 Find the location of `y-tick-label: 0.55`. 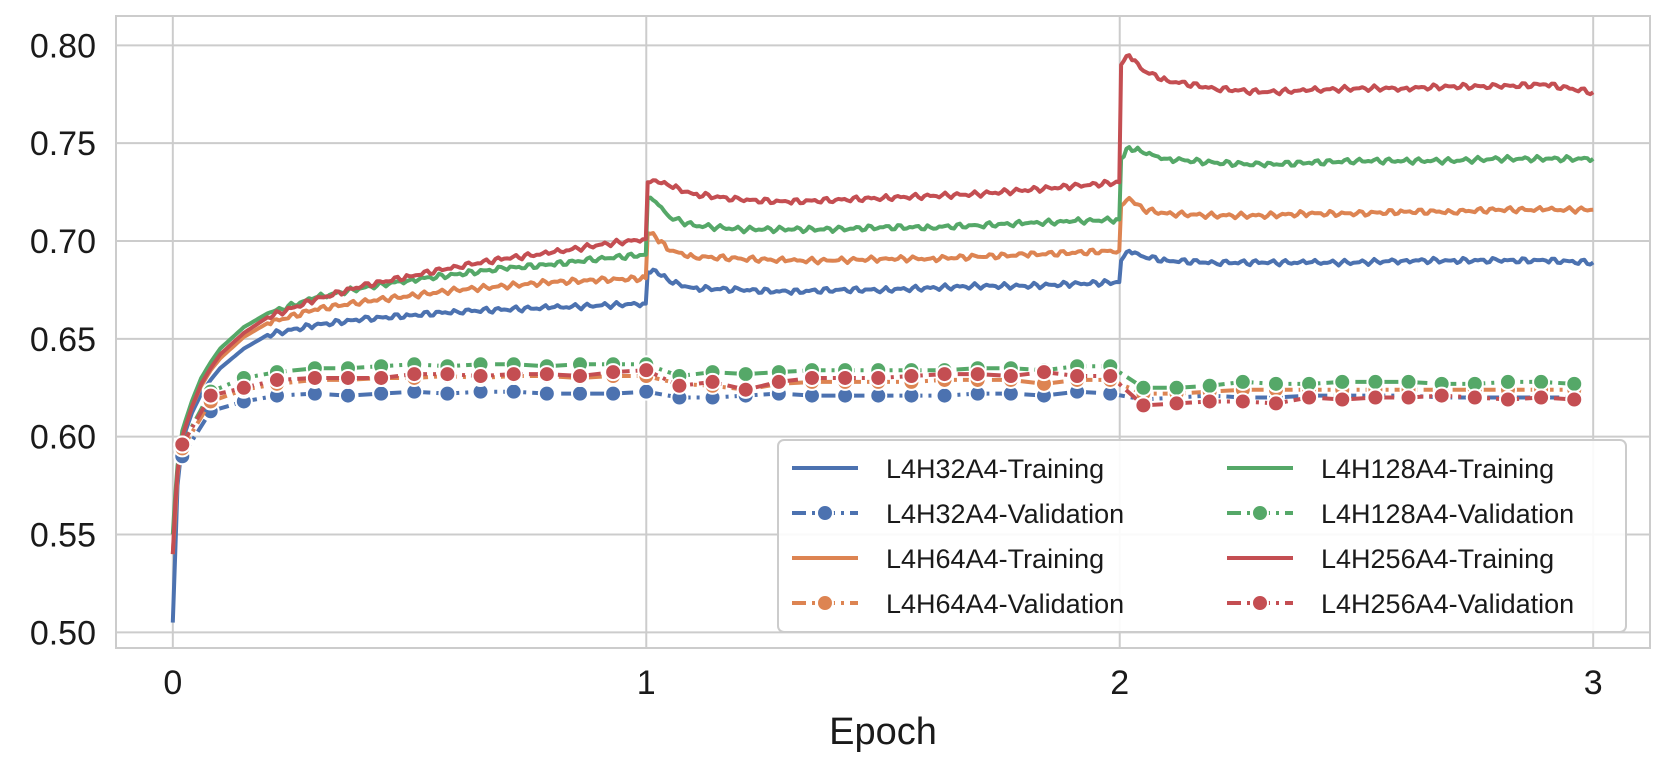

y-tick-label: 0.55 is located at coordinates (63, 536).